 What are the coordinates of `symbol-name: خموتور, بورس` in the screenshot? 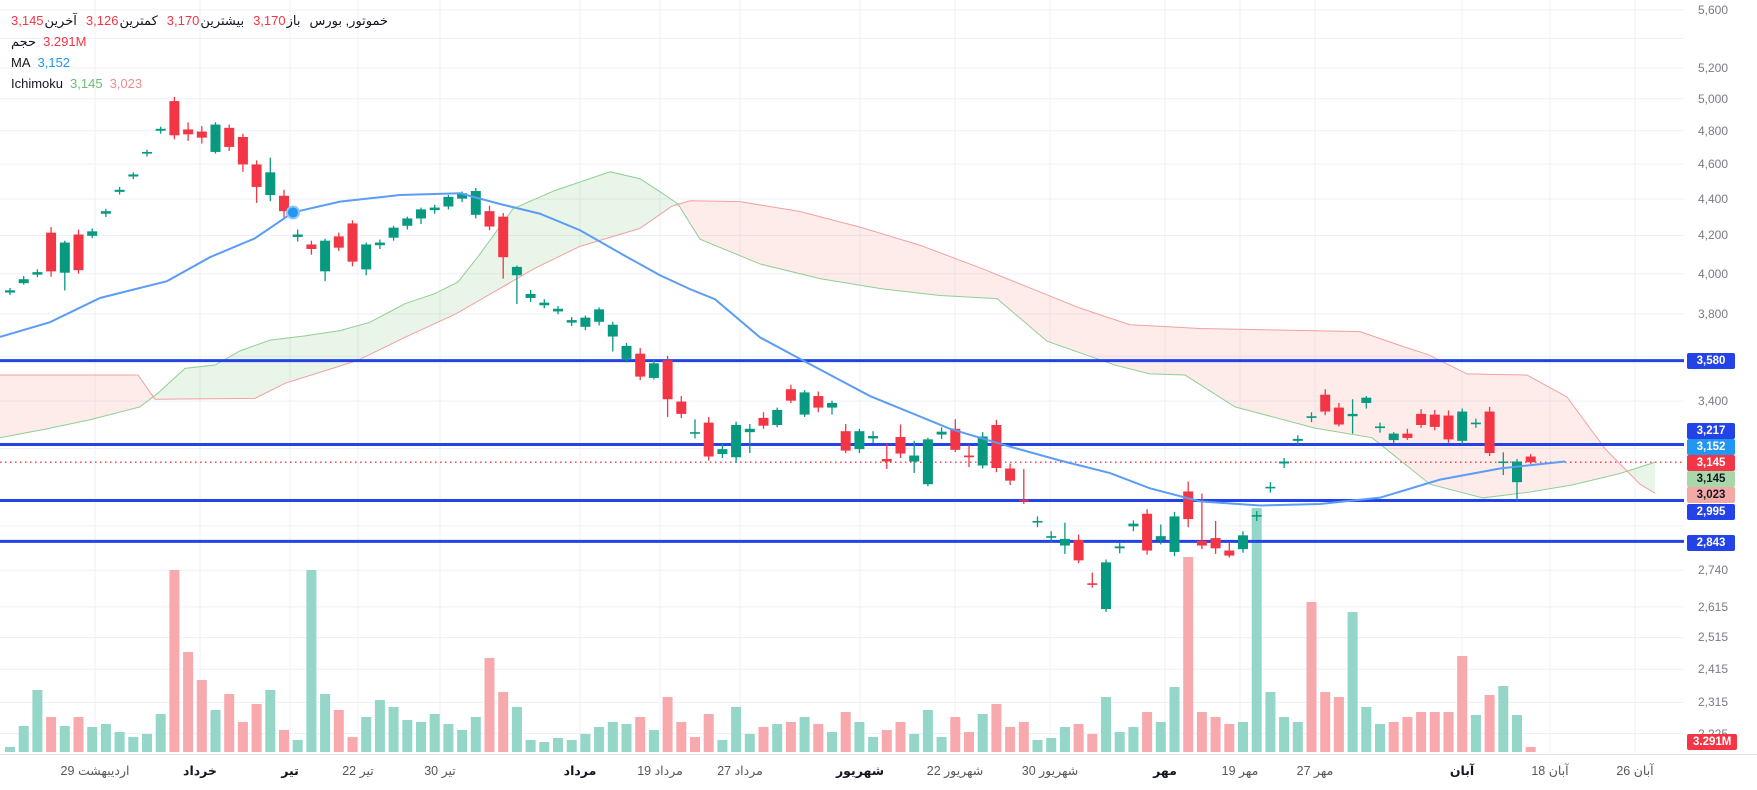 It's located at (349, 20).